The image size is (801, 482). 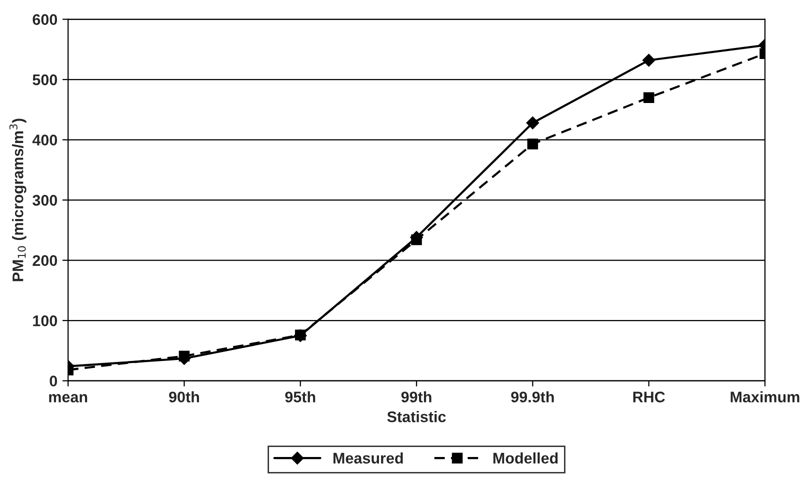 What do you see at coordinates (45, 320) in the screenshot?
I see `y-tick-label: 100` at bounding box center [45, 320].